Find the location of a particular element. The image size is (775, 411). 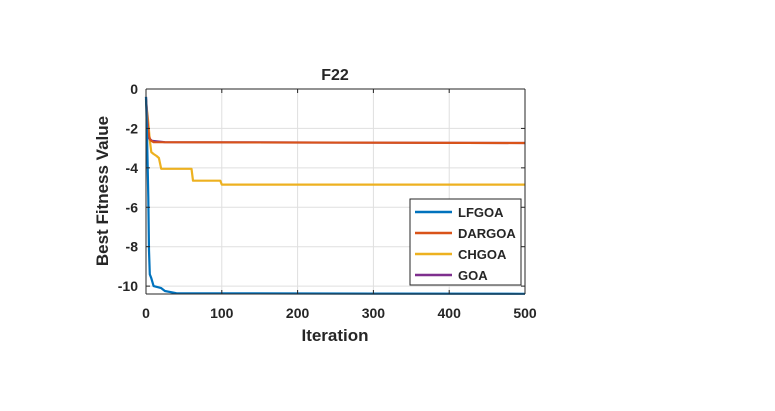

legend-label-dargoa: DARGOA is located at coordinates (487, 233).